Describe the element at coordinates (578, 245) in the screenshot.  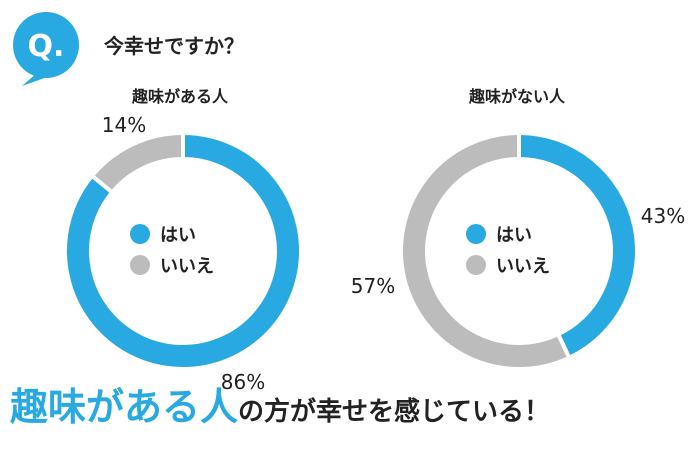
I see `slice-yes` at that location.